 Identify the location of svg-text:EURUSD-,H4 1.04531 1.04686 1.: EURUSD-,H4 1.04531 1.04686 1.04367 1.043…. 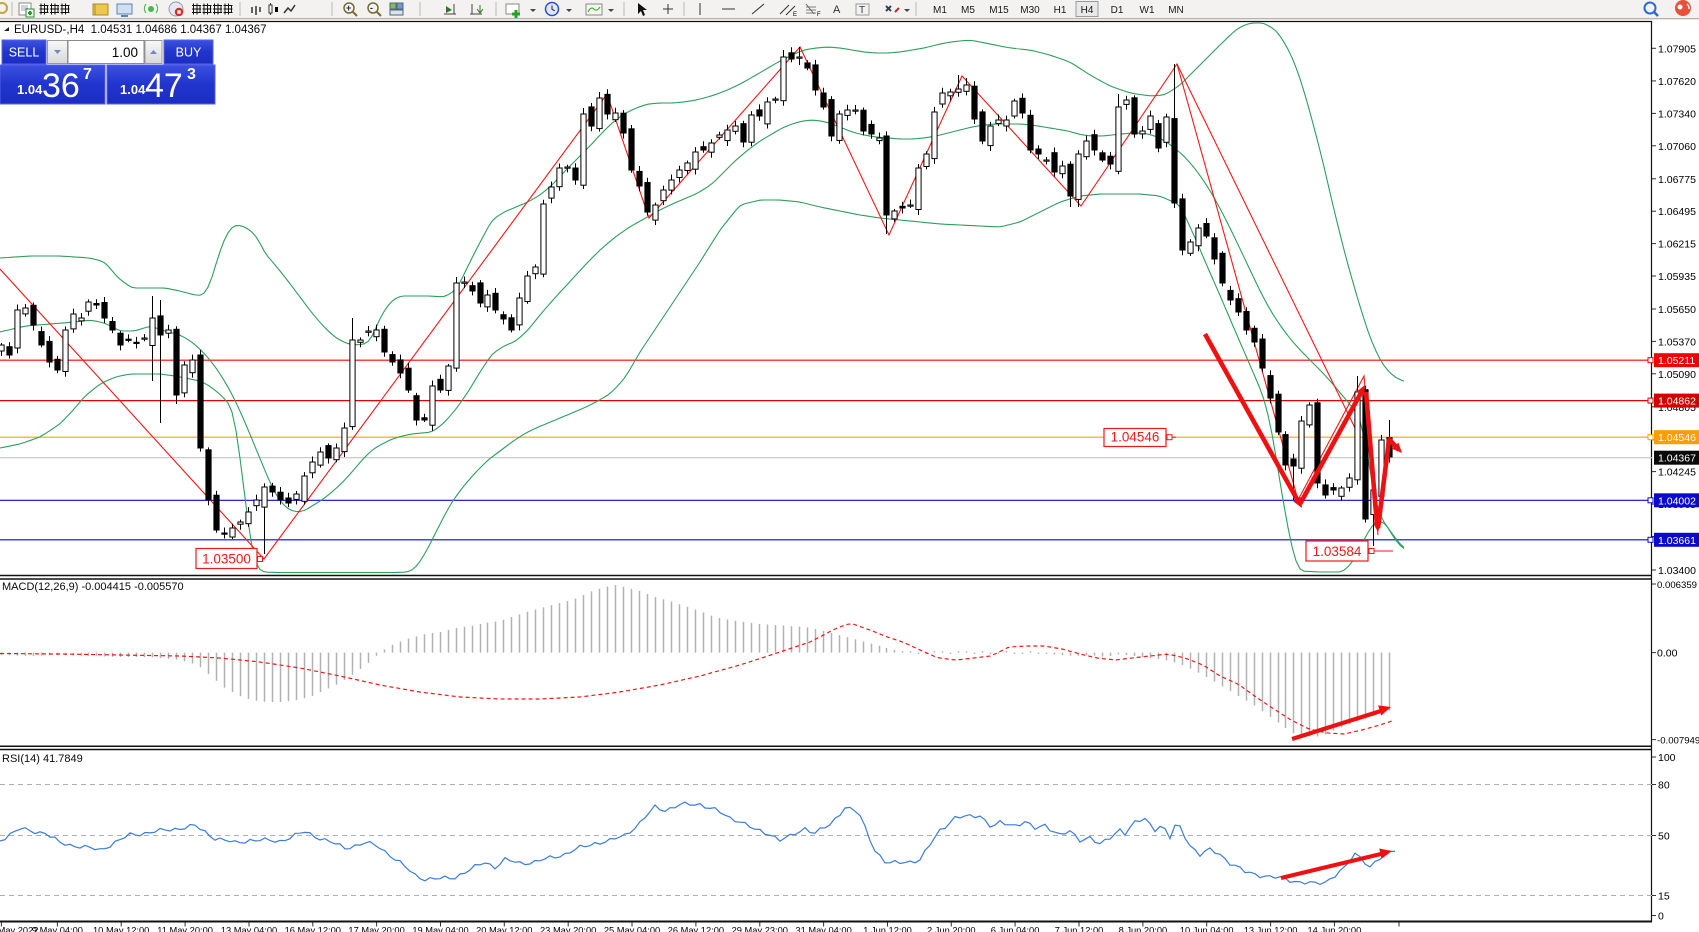
(140, 30).